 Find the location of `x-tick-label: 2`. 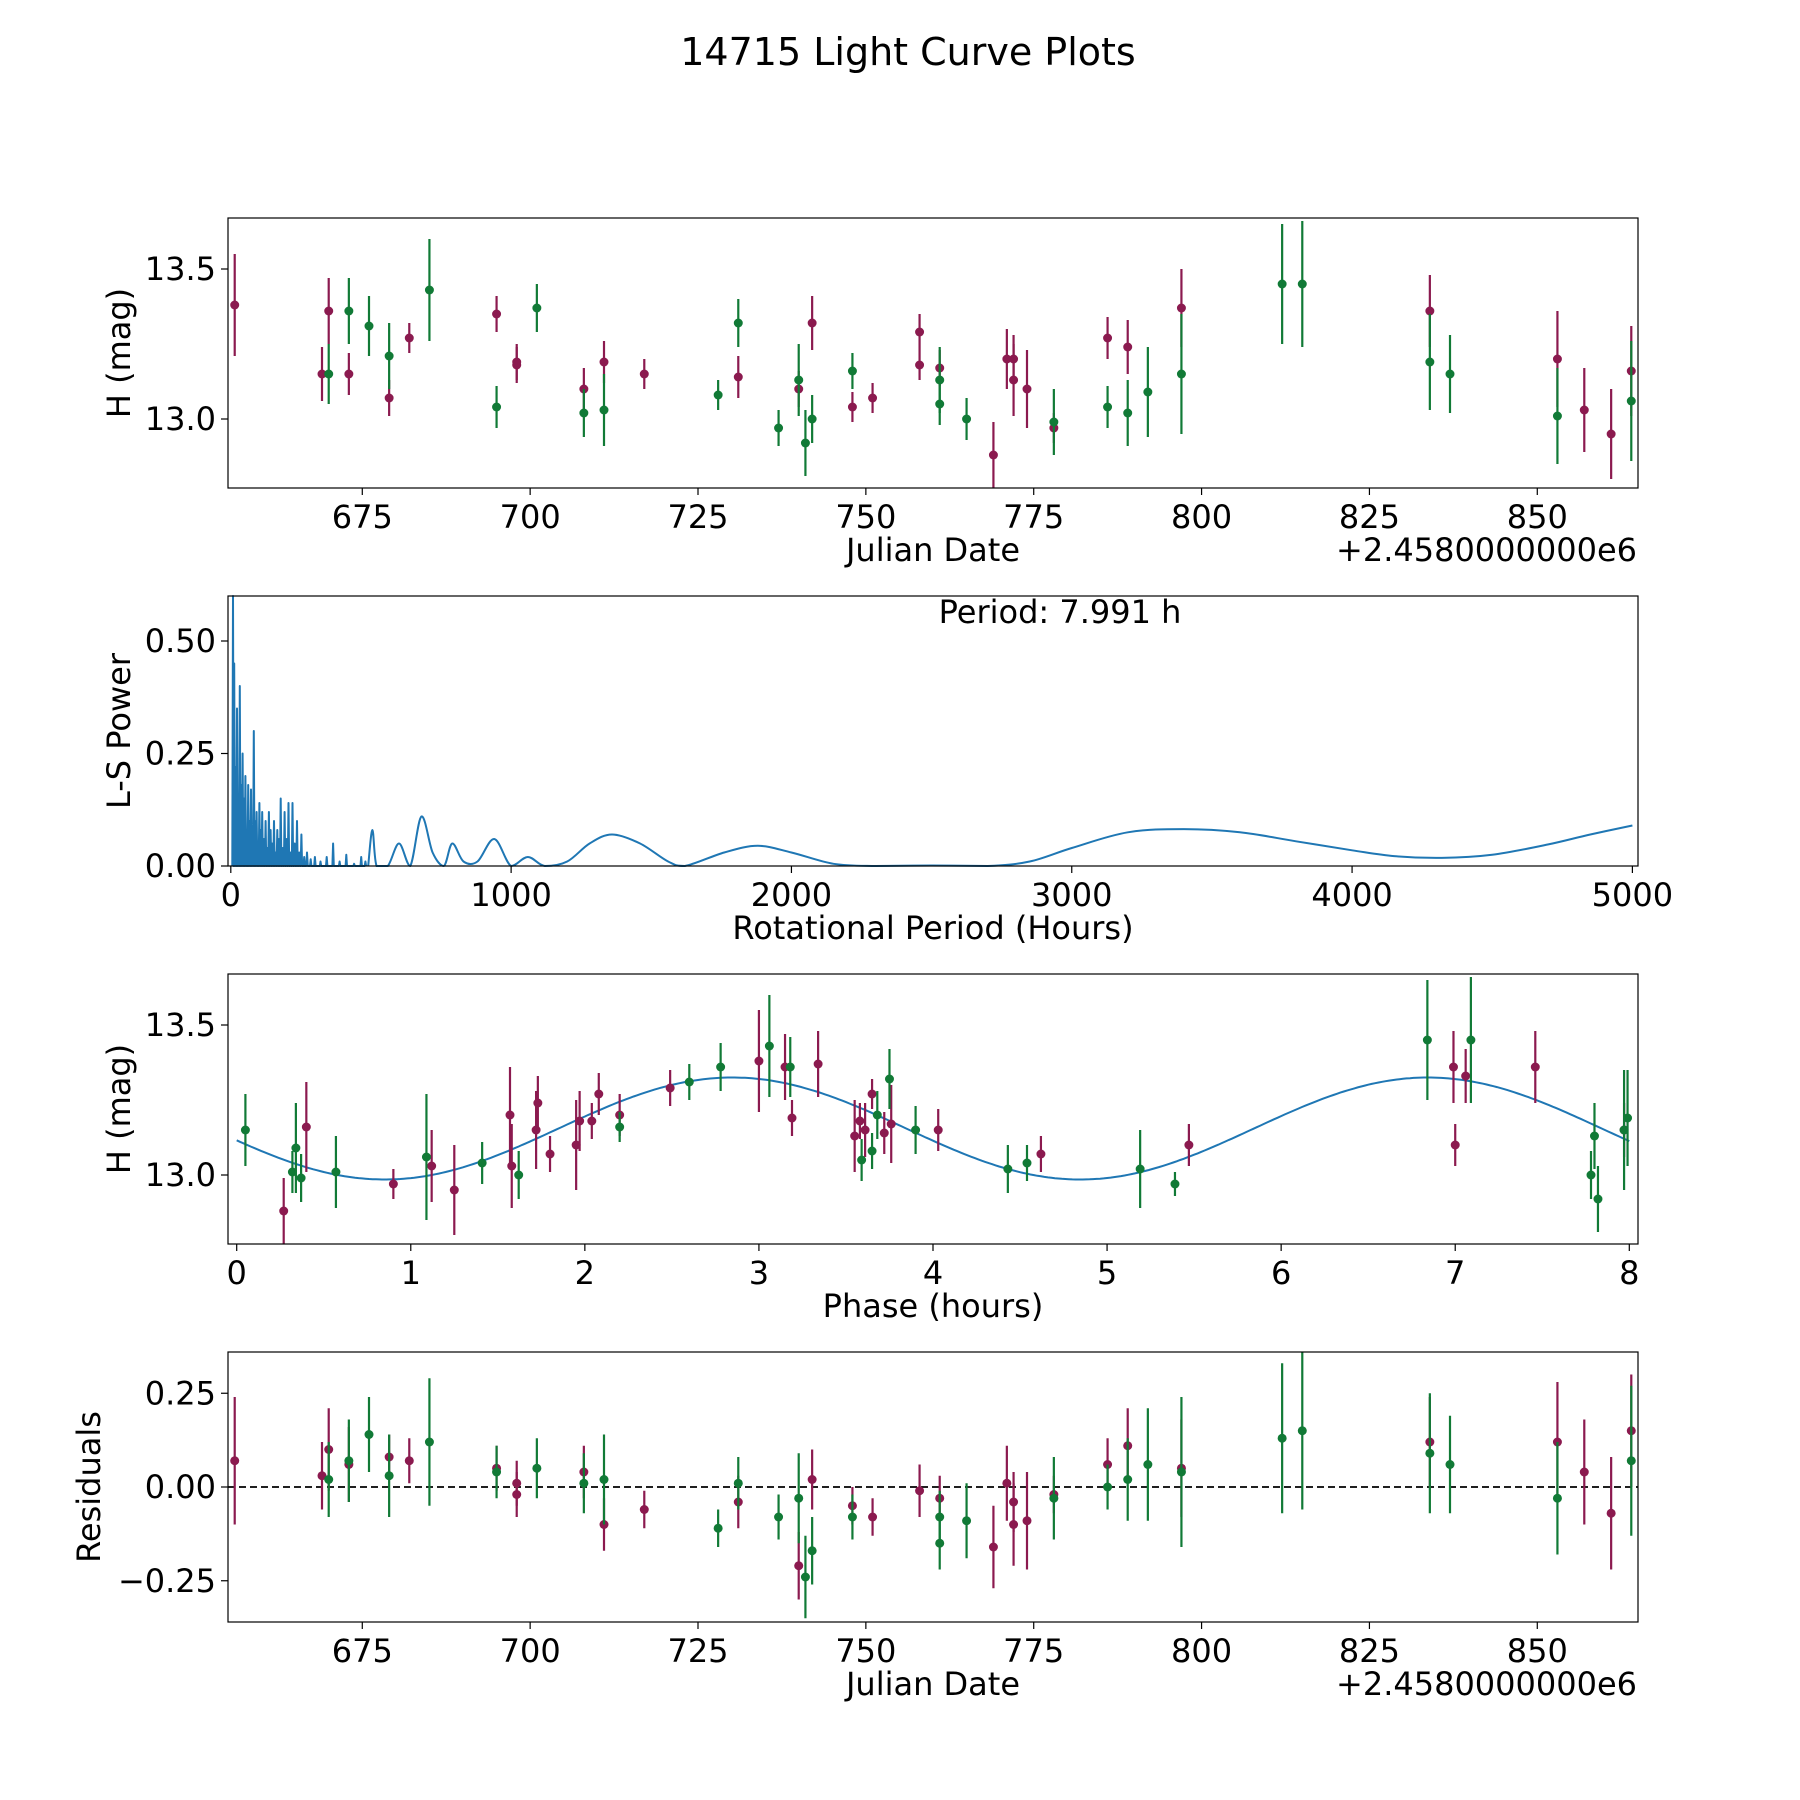

x-tick-label: 2 is located at coordinates (585, 1273).